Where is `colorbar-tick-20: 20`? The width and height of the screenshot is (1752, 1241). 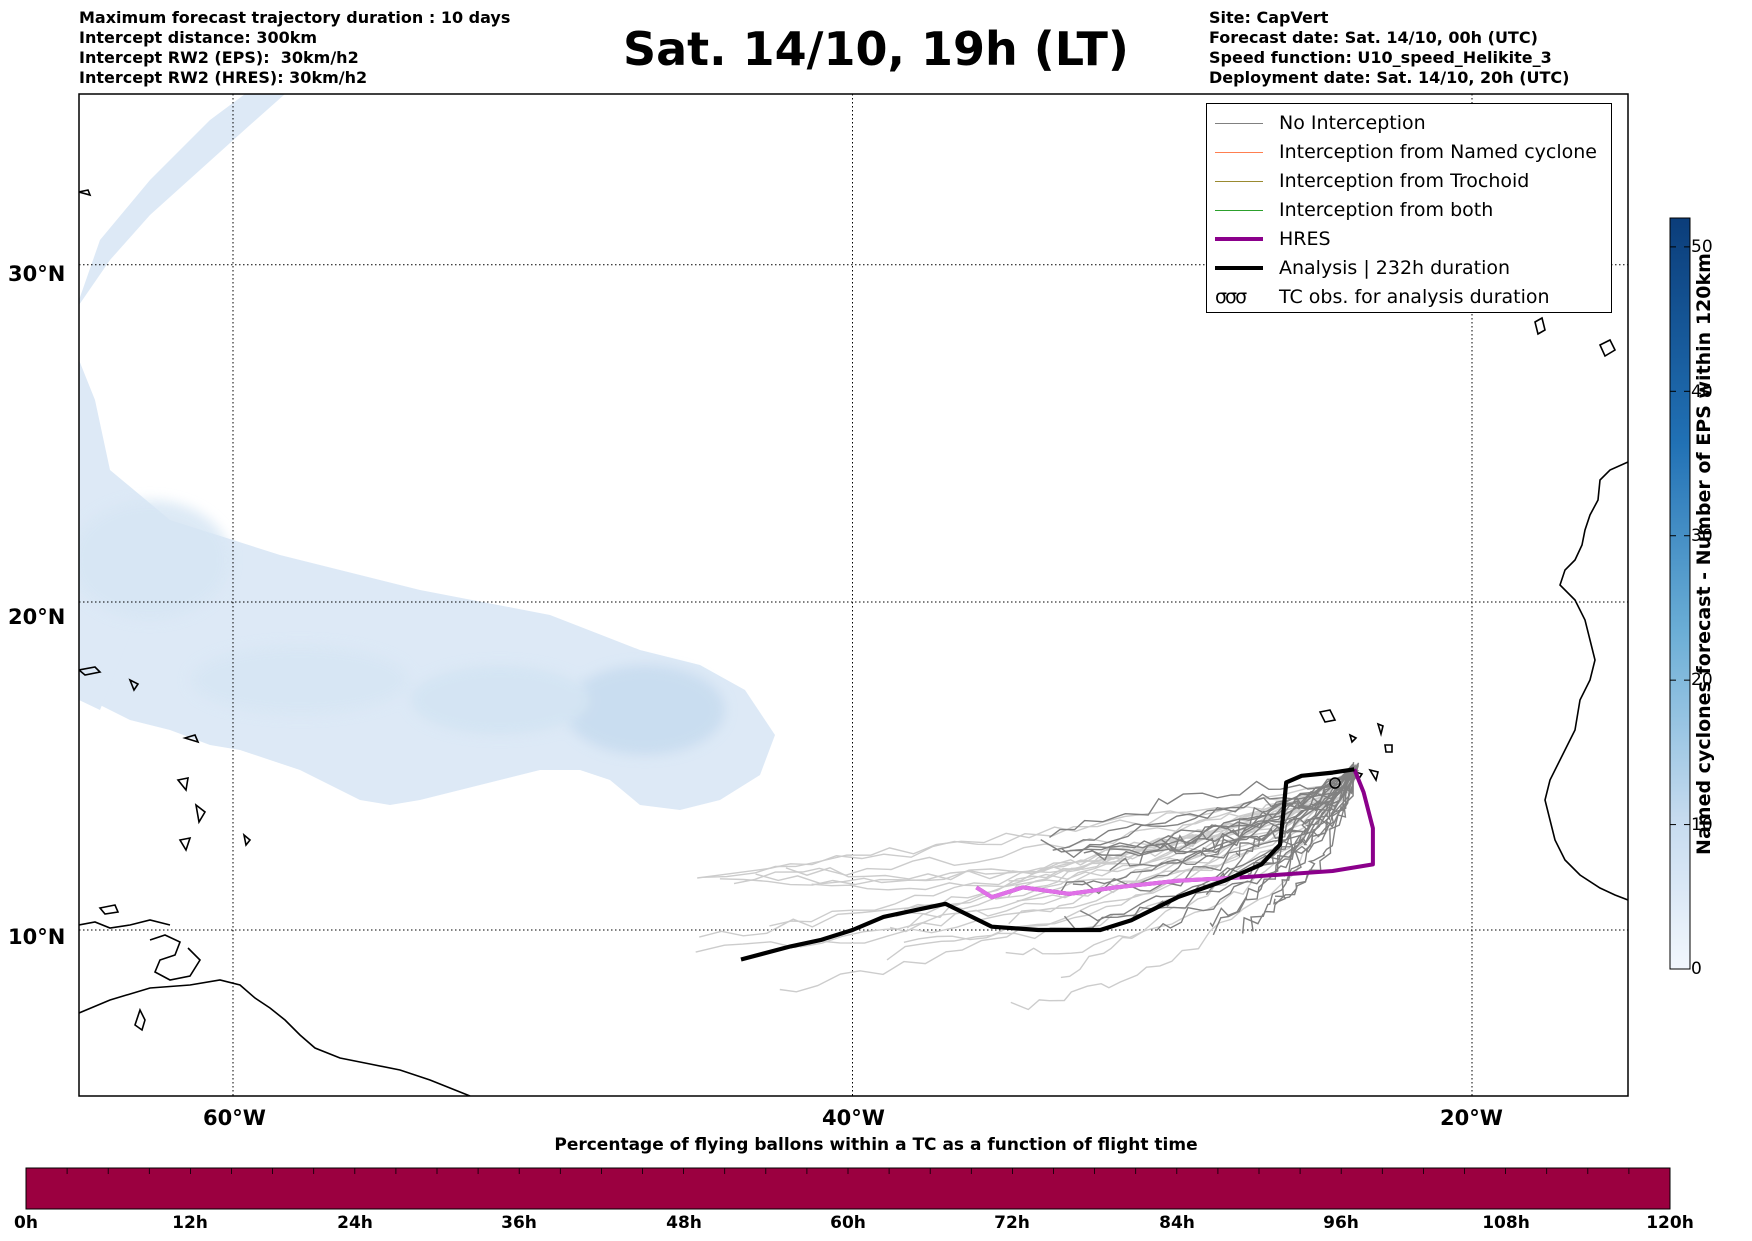
colorbar-tick-20: 20 is located at coordinates (1702, 680).